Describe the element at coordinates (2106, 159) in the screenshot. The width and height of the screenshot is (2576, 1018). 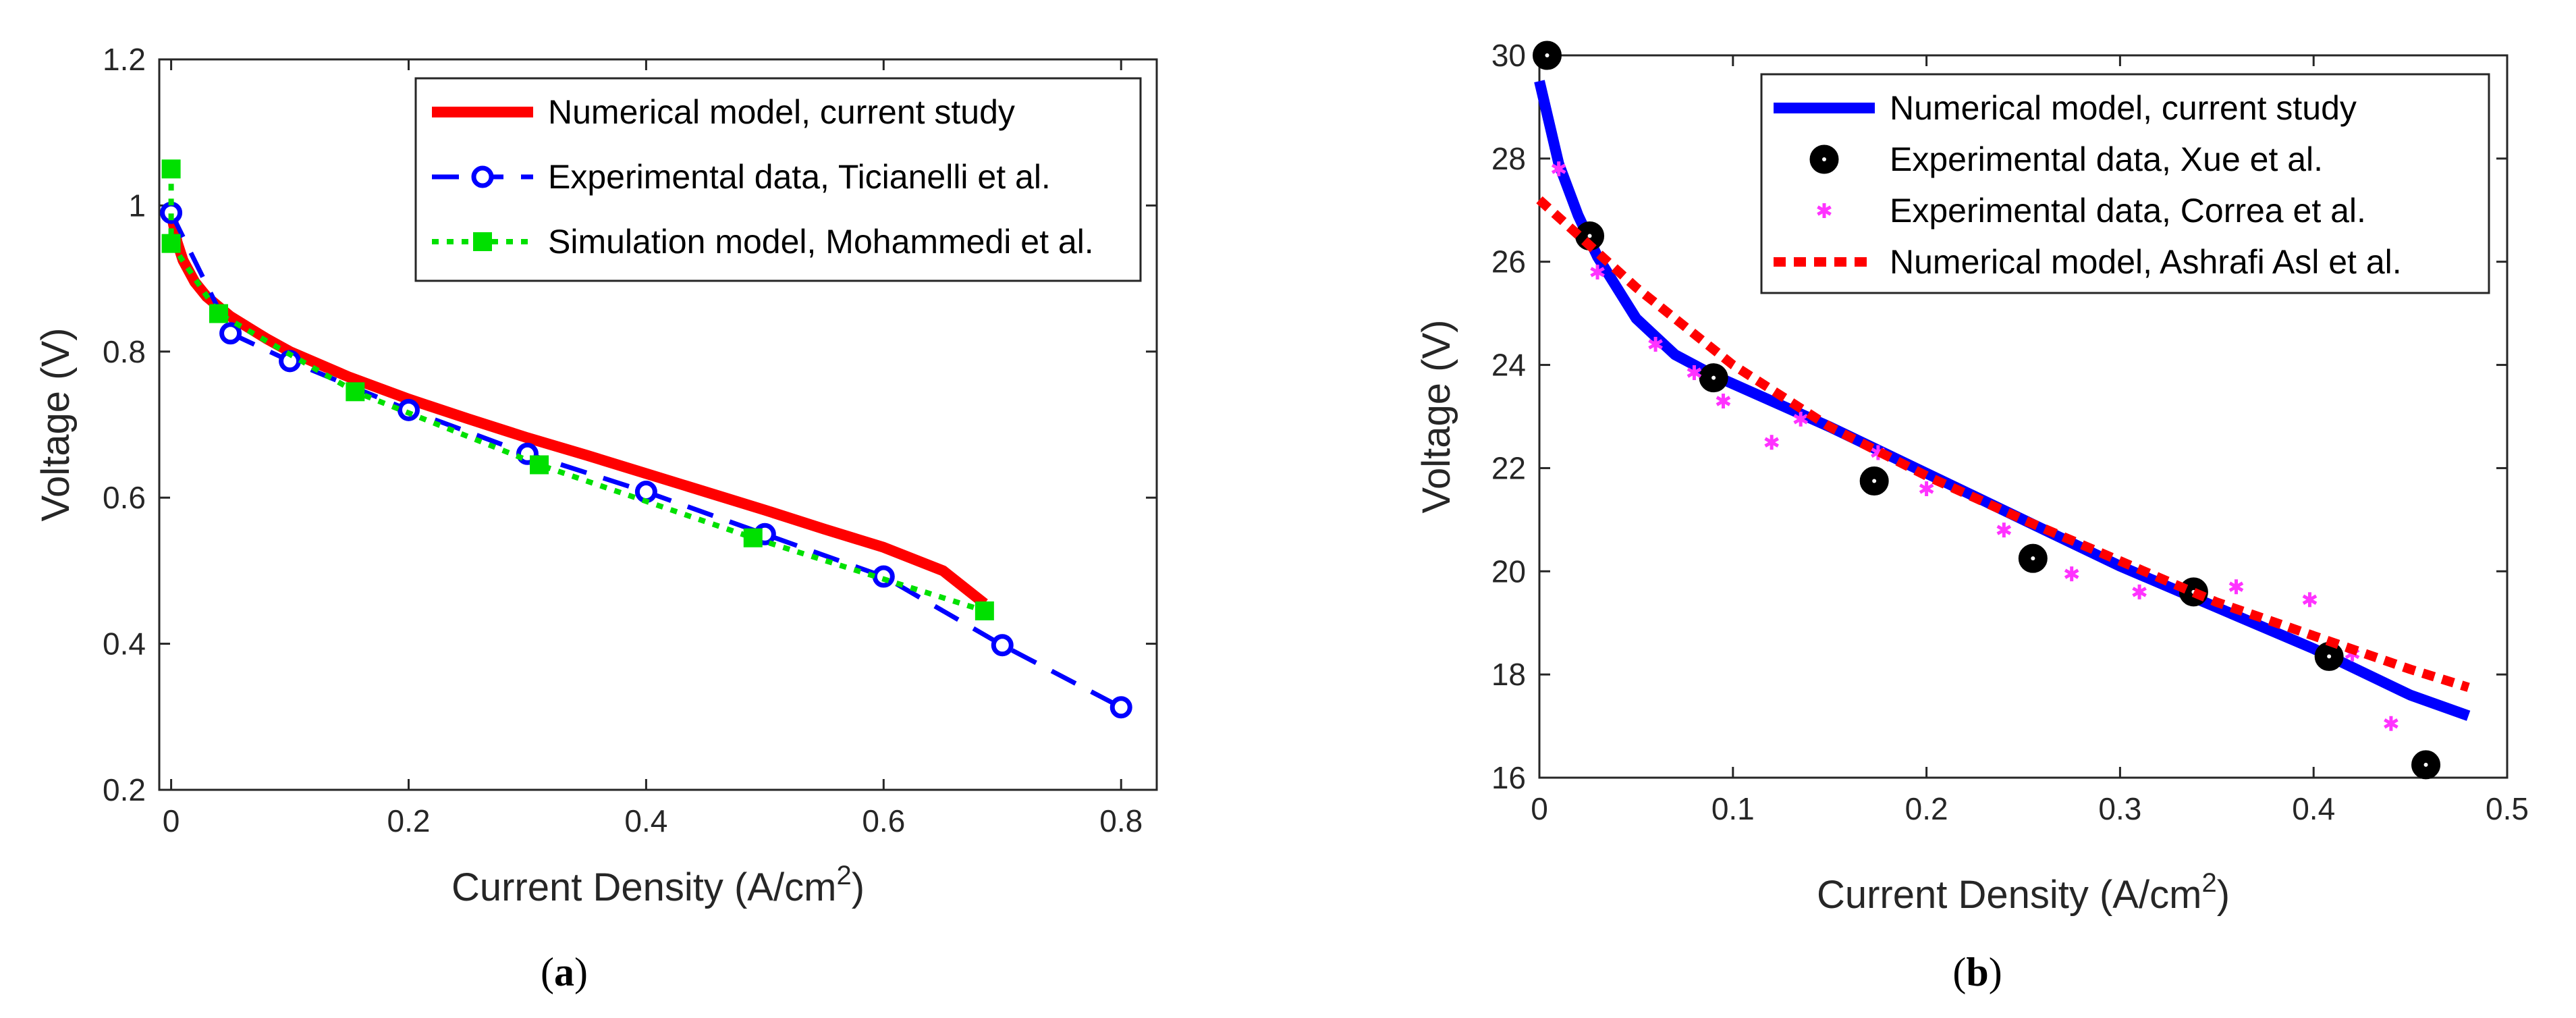
I see `panel-b-legend-label: Experimental data, Xue et al.` at that location.